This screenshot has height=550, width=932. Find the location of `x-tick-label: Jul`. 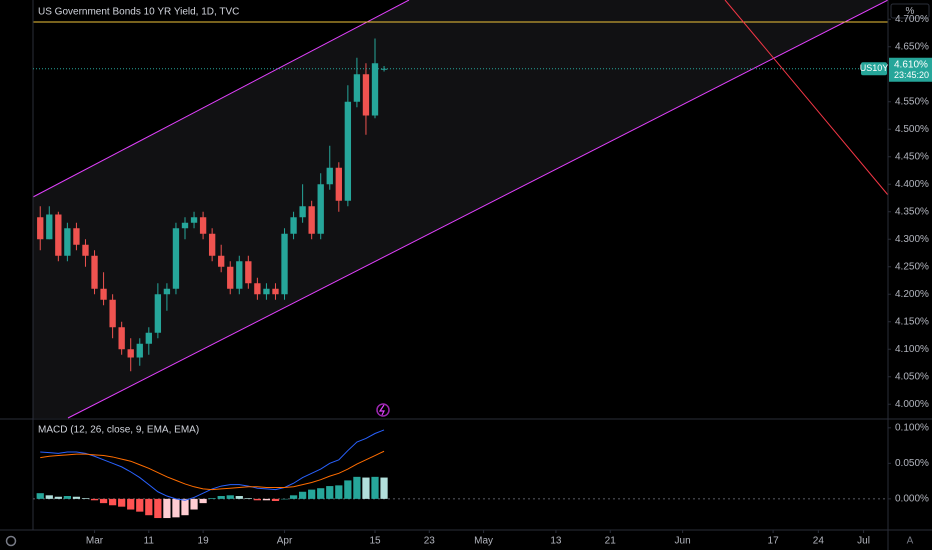

x-tick-label: Jul is located at coordinates (863, 541).